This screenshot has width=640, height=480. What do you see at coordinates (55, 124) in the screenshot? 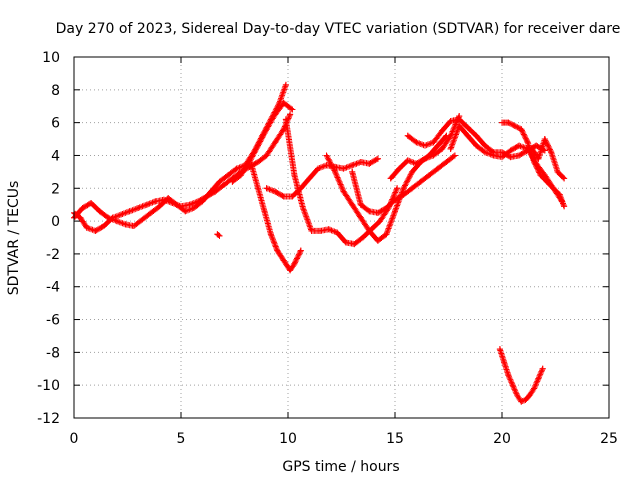
I see `y-tick-label: 6` at bounding box center [55, 124].